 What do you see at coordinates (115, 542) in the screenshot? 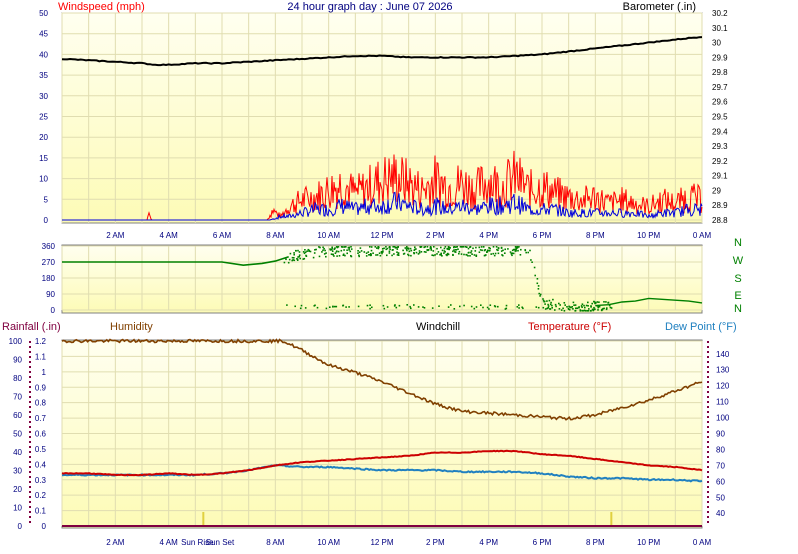
I see `temp-x-tick: 2 AM` at bounding box center [115, 542].